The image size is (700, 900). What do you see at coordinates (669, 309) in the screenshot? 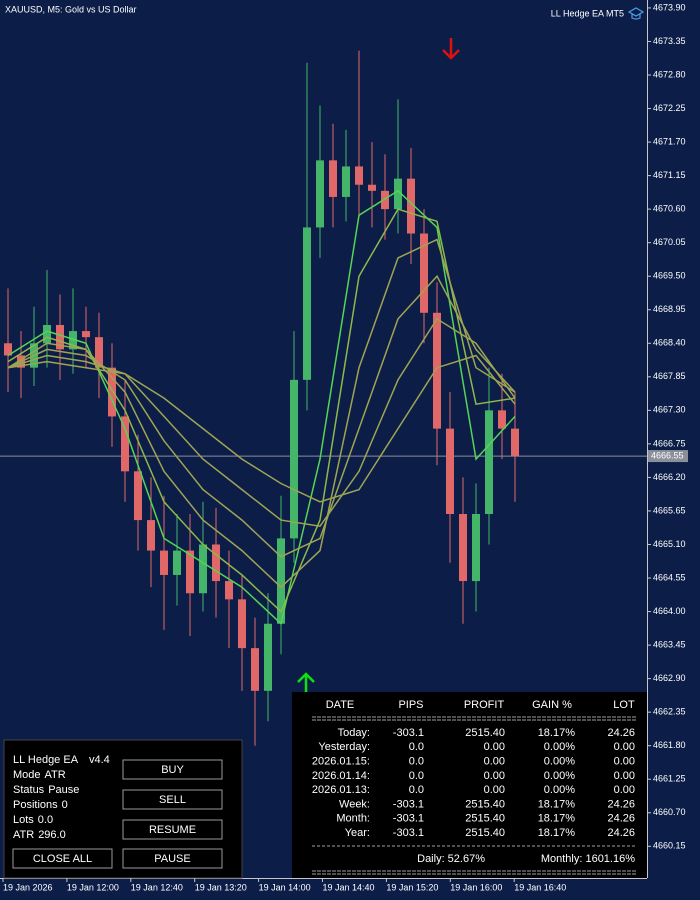
I see `price-tick-label: 4668.95` at bounding box center [669, 309].